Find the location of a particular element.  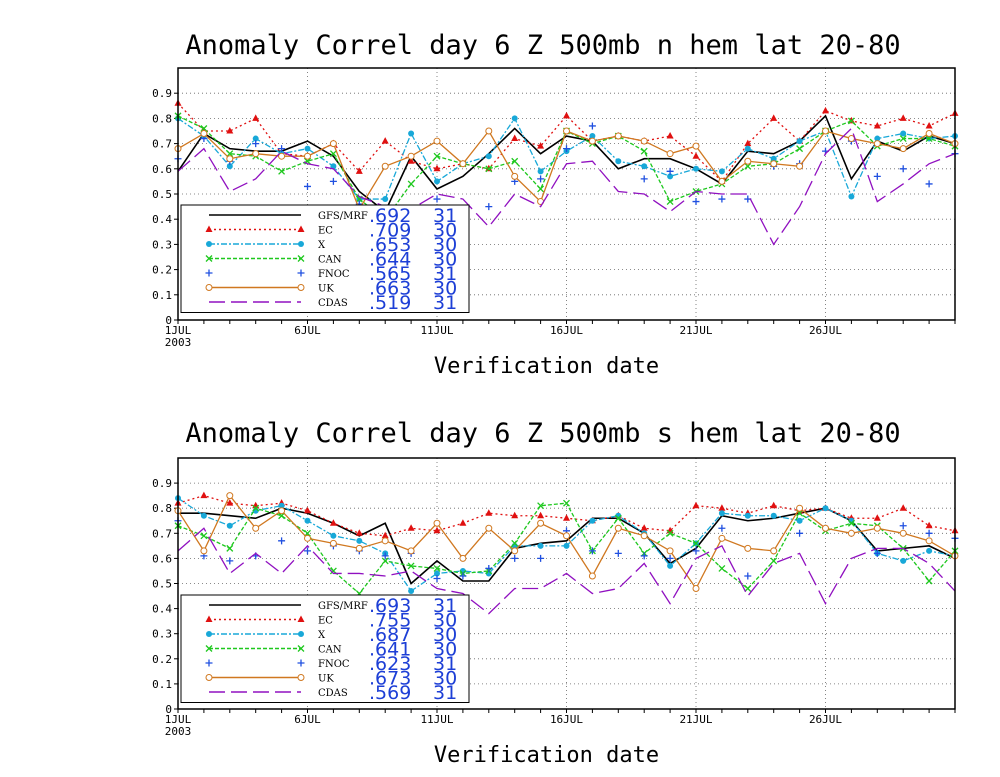

y-tick-label: 0 is located at coordinates (168, 320).